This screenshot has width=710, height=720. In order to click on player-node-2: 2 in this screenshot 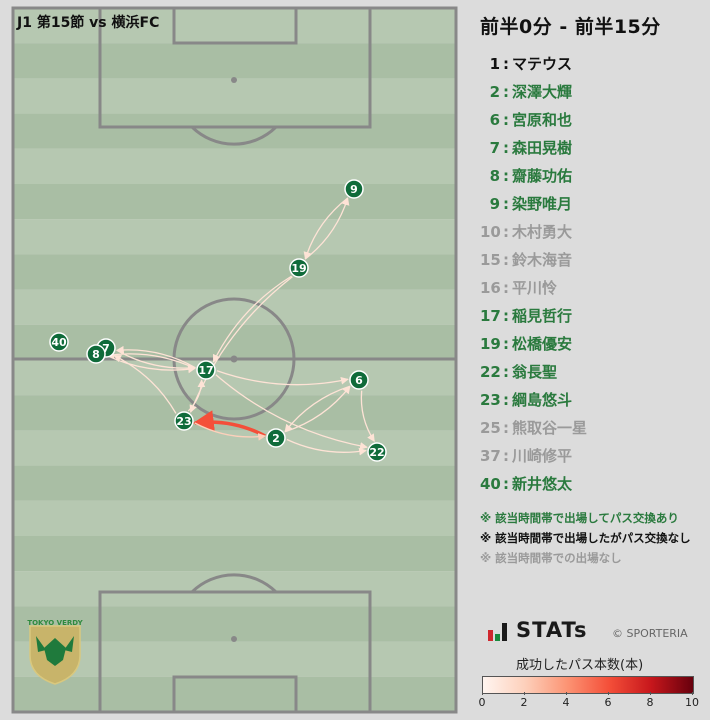, I will do `click(276, 438)`.